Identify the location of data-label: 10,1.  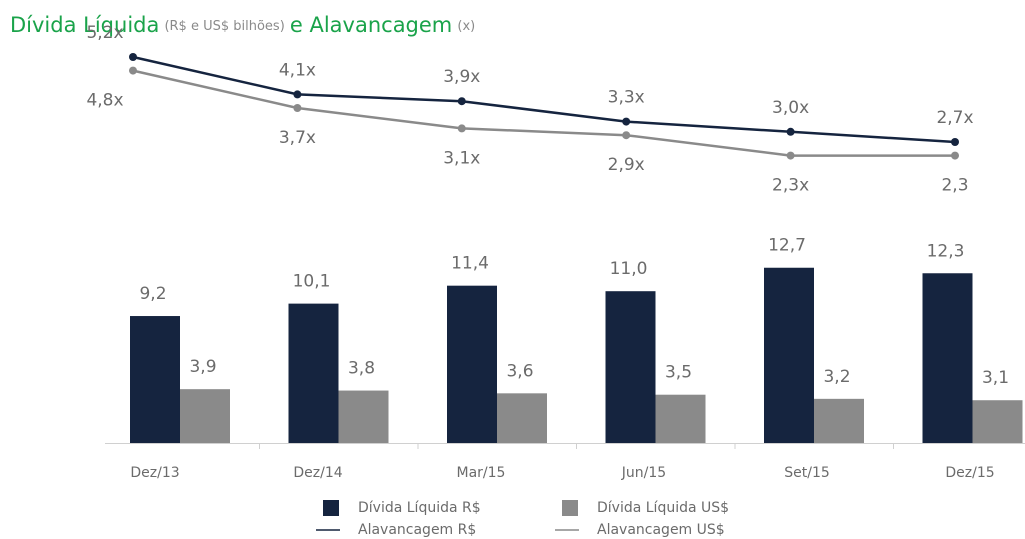
(312, 282).